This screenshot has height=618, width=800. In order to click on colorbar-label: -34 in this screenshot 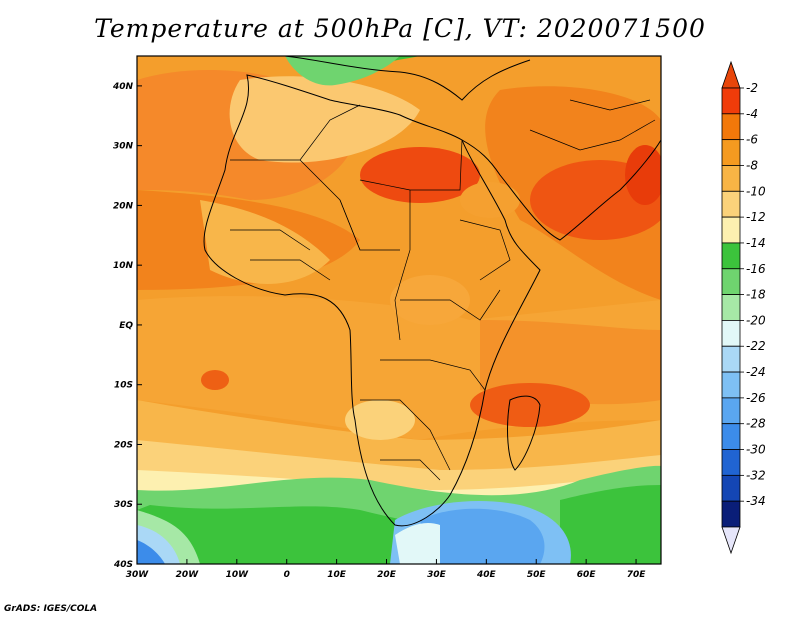, I will do `click(756, 501)`.